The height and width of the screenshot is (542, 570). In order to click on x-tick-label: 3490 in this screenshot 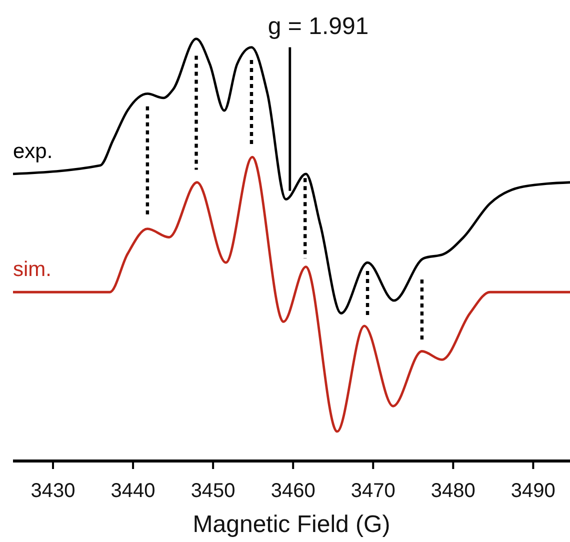, I will do `click(533, 491)`.